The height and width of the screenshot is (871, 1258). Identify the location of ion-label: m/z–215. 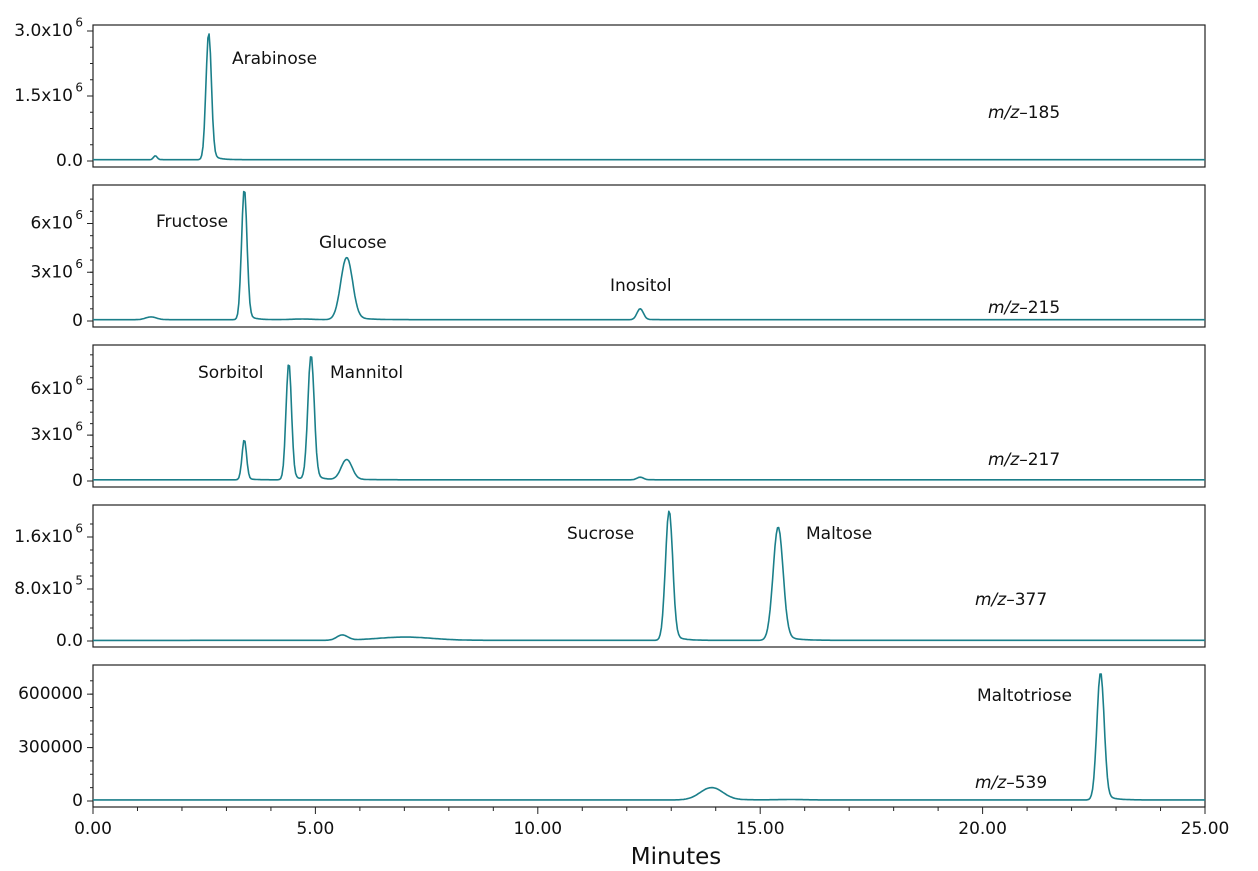
(1024, 308).